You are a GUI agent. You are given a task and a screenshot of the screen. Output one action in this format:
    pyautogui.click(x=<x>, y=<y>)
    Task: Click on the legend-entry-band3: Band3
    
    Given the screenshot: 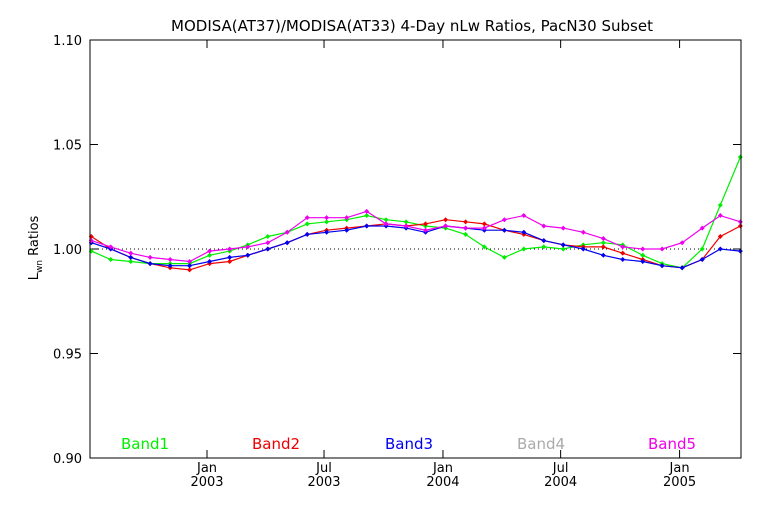 What is the action you would take?
    pyautogui.click(x=409, y=444)
    